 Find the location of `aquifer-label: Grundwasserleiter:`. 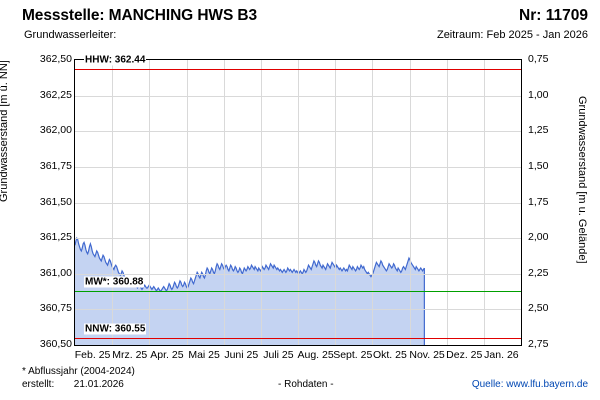

aquifer-label: Grundwasserleiter: is located at coordinates (70, 35).